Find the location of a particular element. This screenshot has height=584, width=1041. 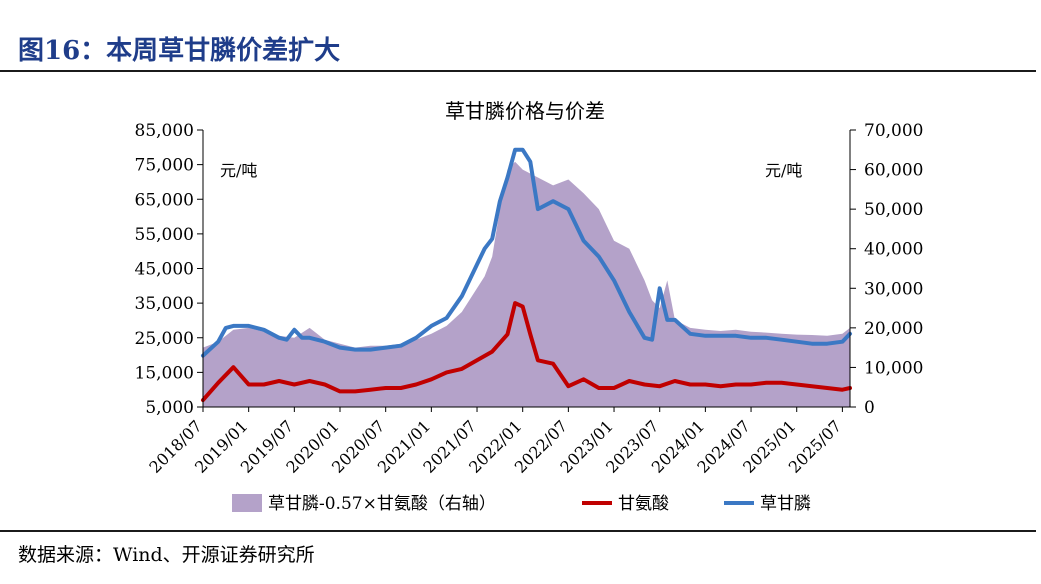

legend: 草甘膦-0.57×甘氨酸（右轴） 甘氨酸 草甘膦 is located at coordinates (521, 504).